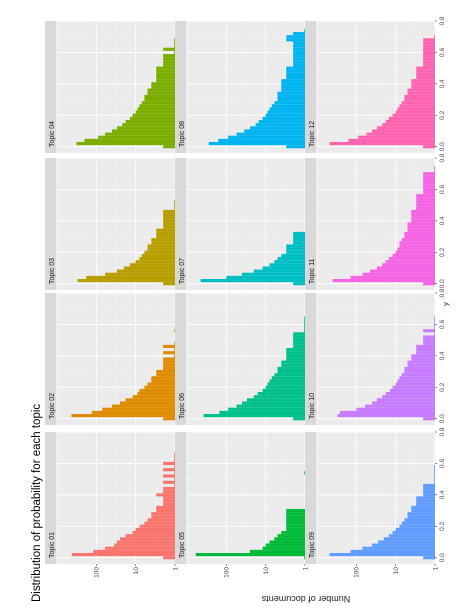  Describe the element at coordinates (52, 545) in the screenshot. I see `facet-strip-label: Topic 01` at that location.